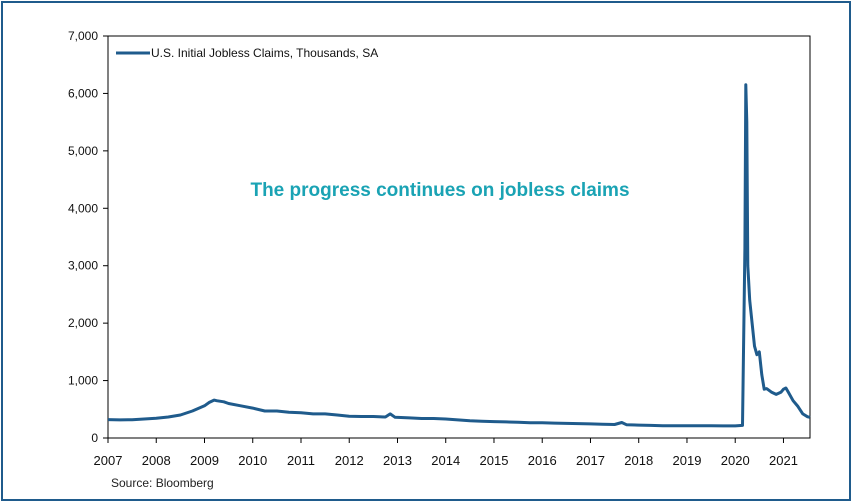  What do you see at coordinates (735, 460) in the screenshot?
I see `x-tick-label: 2020` at bounding box center [735, 460].